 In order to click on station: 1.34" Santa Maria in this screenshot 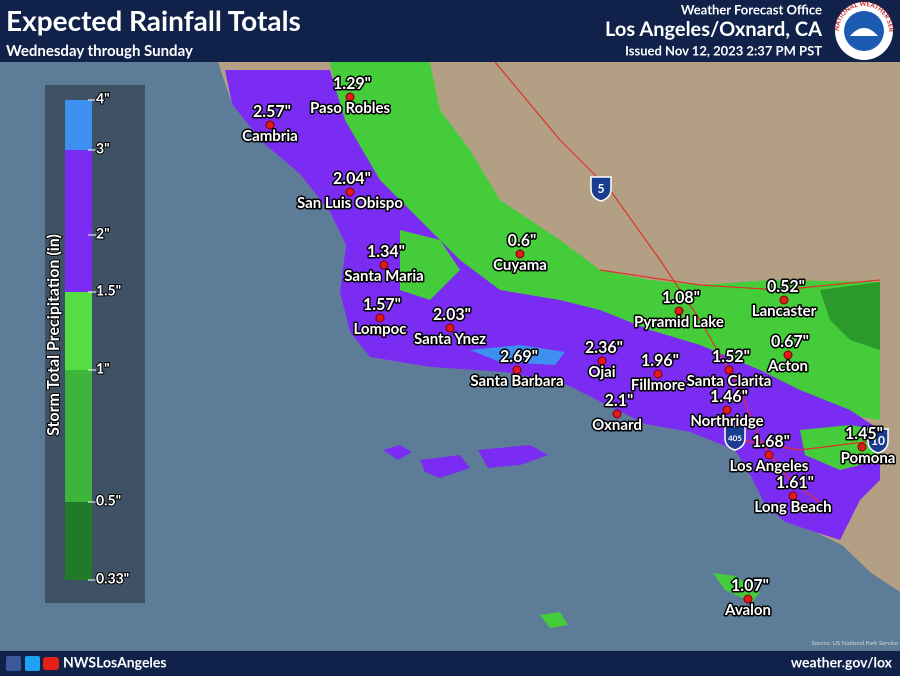, I will do `click(384, 264)`.